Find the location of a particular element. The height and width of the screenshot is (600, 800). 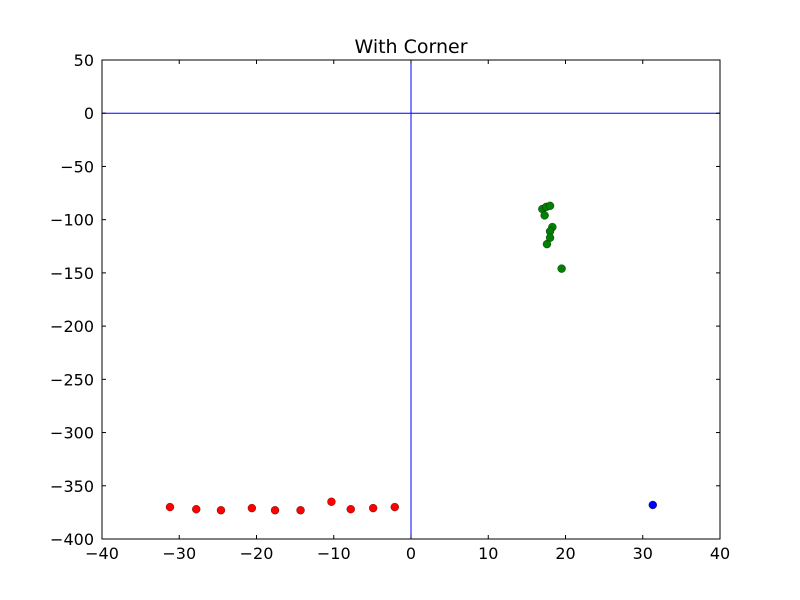

x-tick-label: −40 is located at coordinates (102, 553).